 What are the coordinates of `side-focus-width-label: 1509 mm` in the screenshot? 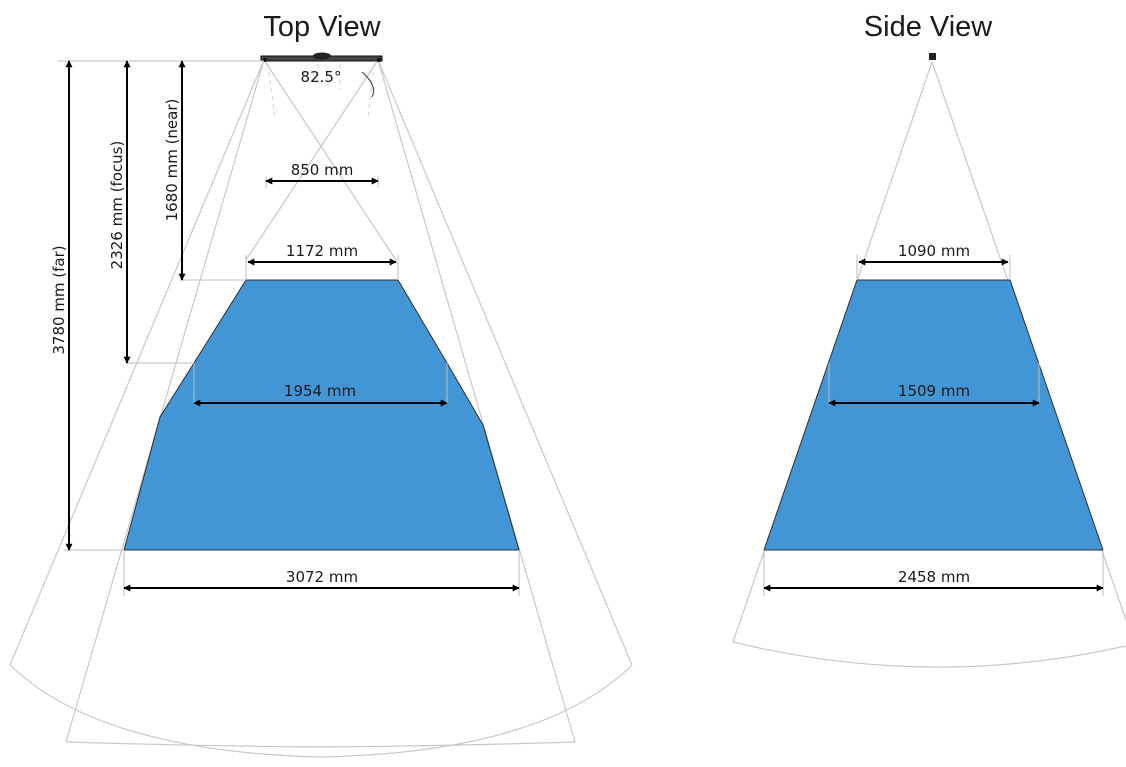 It's located at (934, 391).